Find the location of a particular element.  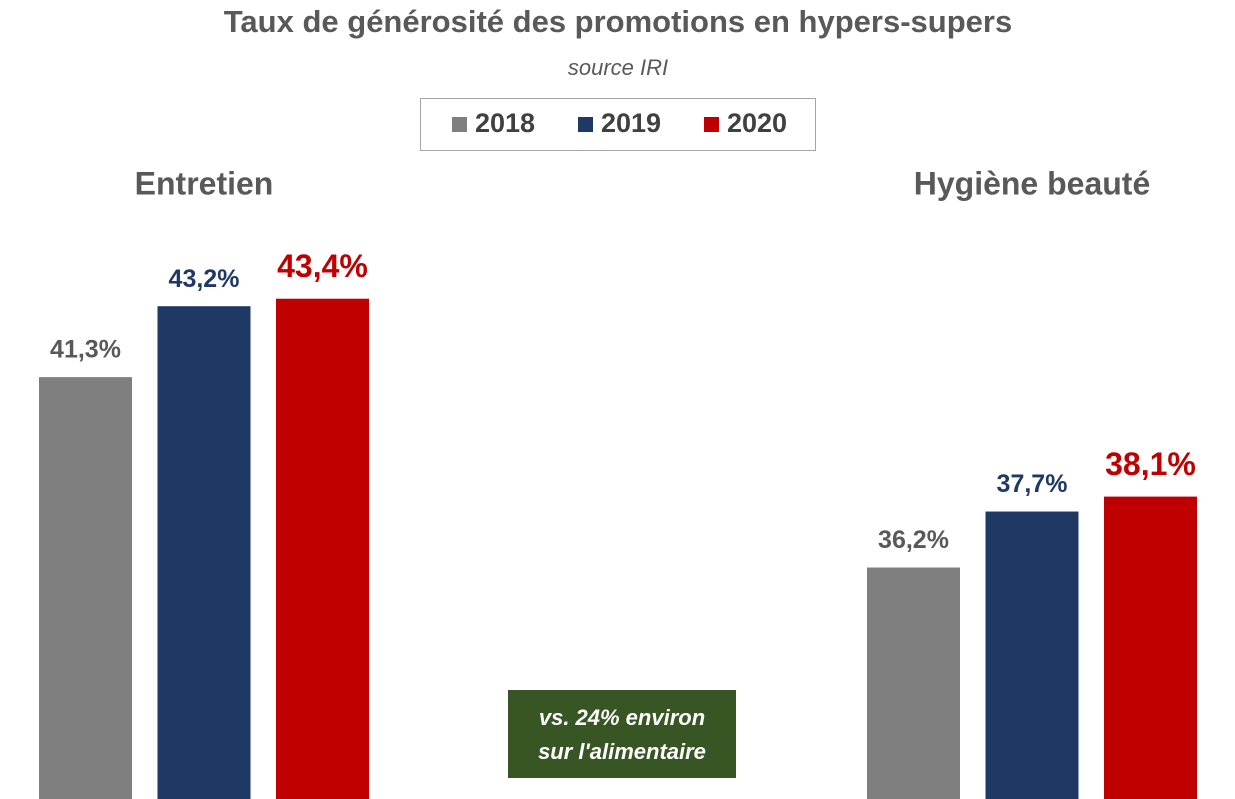

annotation-box is located at coordinates (622, 734).